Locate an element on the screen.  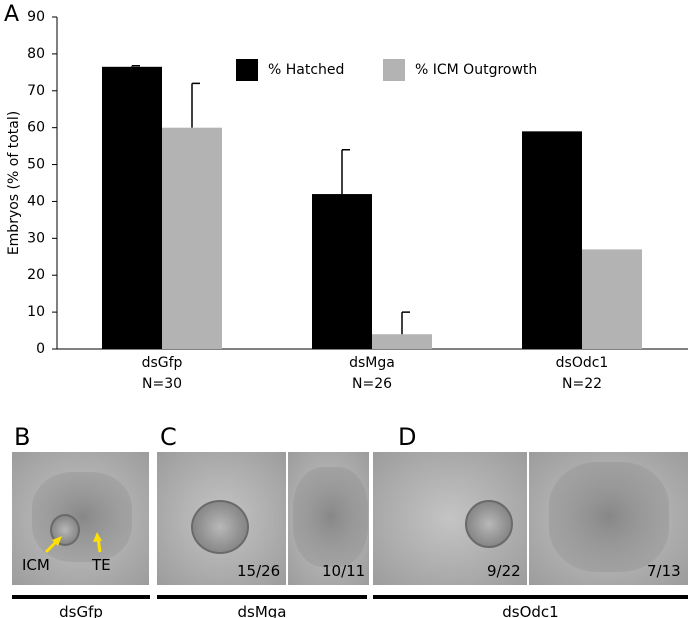
y-tick-label: 20 is located at coordinates (36, 275).